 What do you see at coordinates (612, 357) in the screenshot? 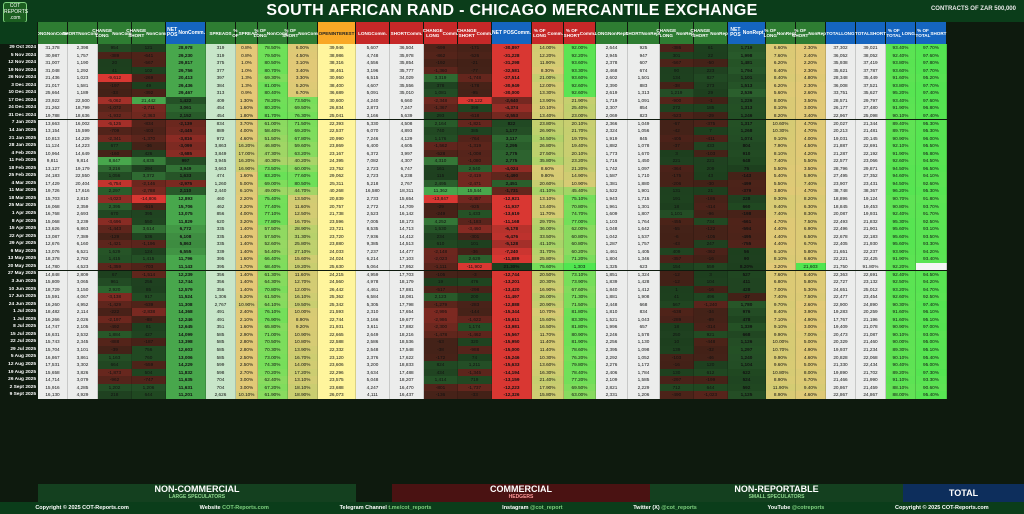
I see `cell-nr_long: 2,292` at bounding box center [612, 357].